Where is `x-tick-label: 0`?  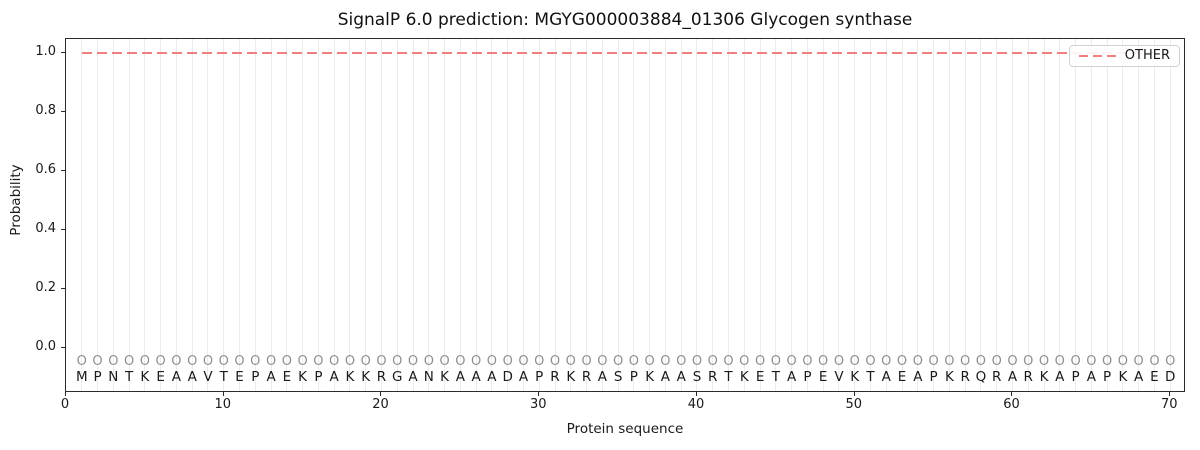
x-tick-label: 0 is located at coordinates (65, 404).